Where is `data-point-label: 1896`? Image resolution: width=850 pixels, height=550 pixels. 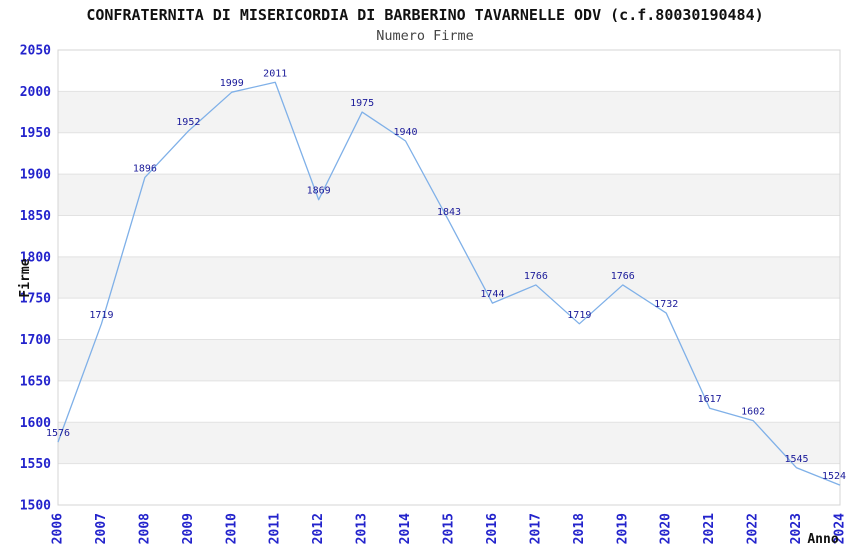 data-point-label: 1896 is located at coordinates (145, 168).